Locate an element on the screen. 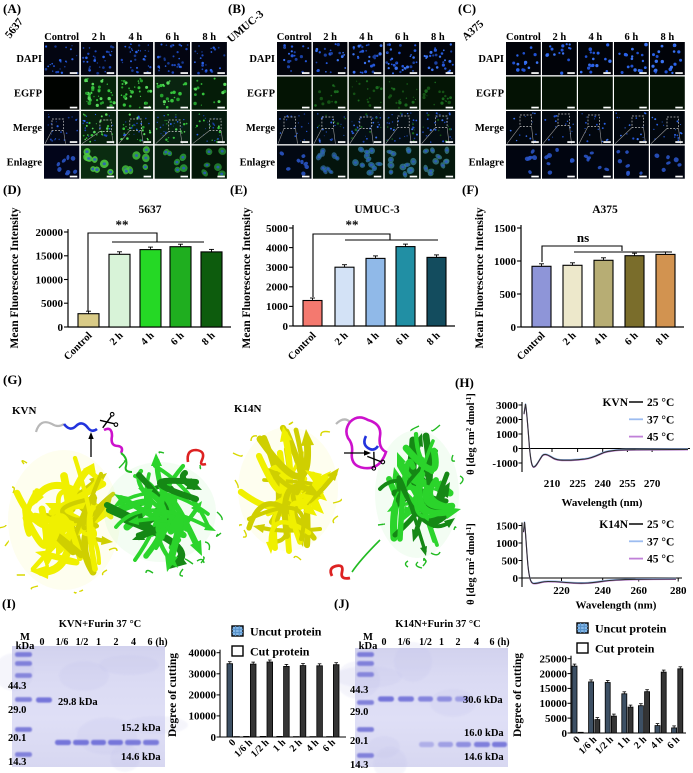 The width and height of the screenshot is (693, 773). svg-text: 29.0 is located at coordinates (359, 712).